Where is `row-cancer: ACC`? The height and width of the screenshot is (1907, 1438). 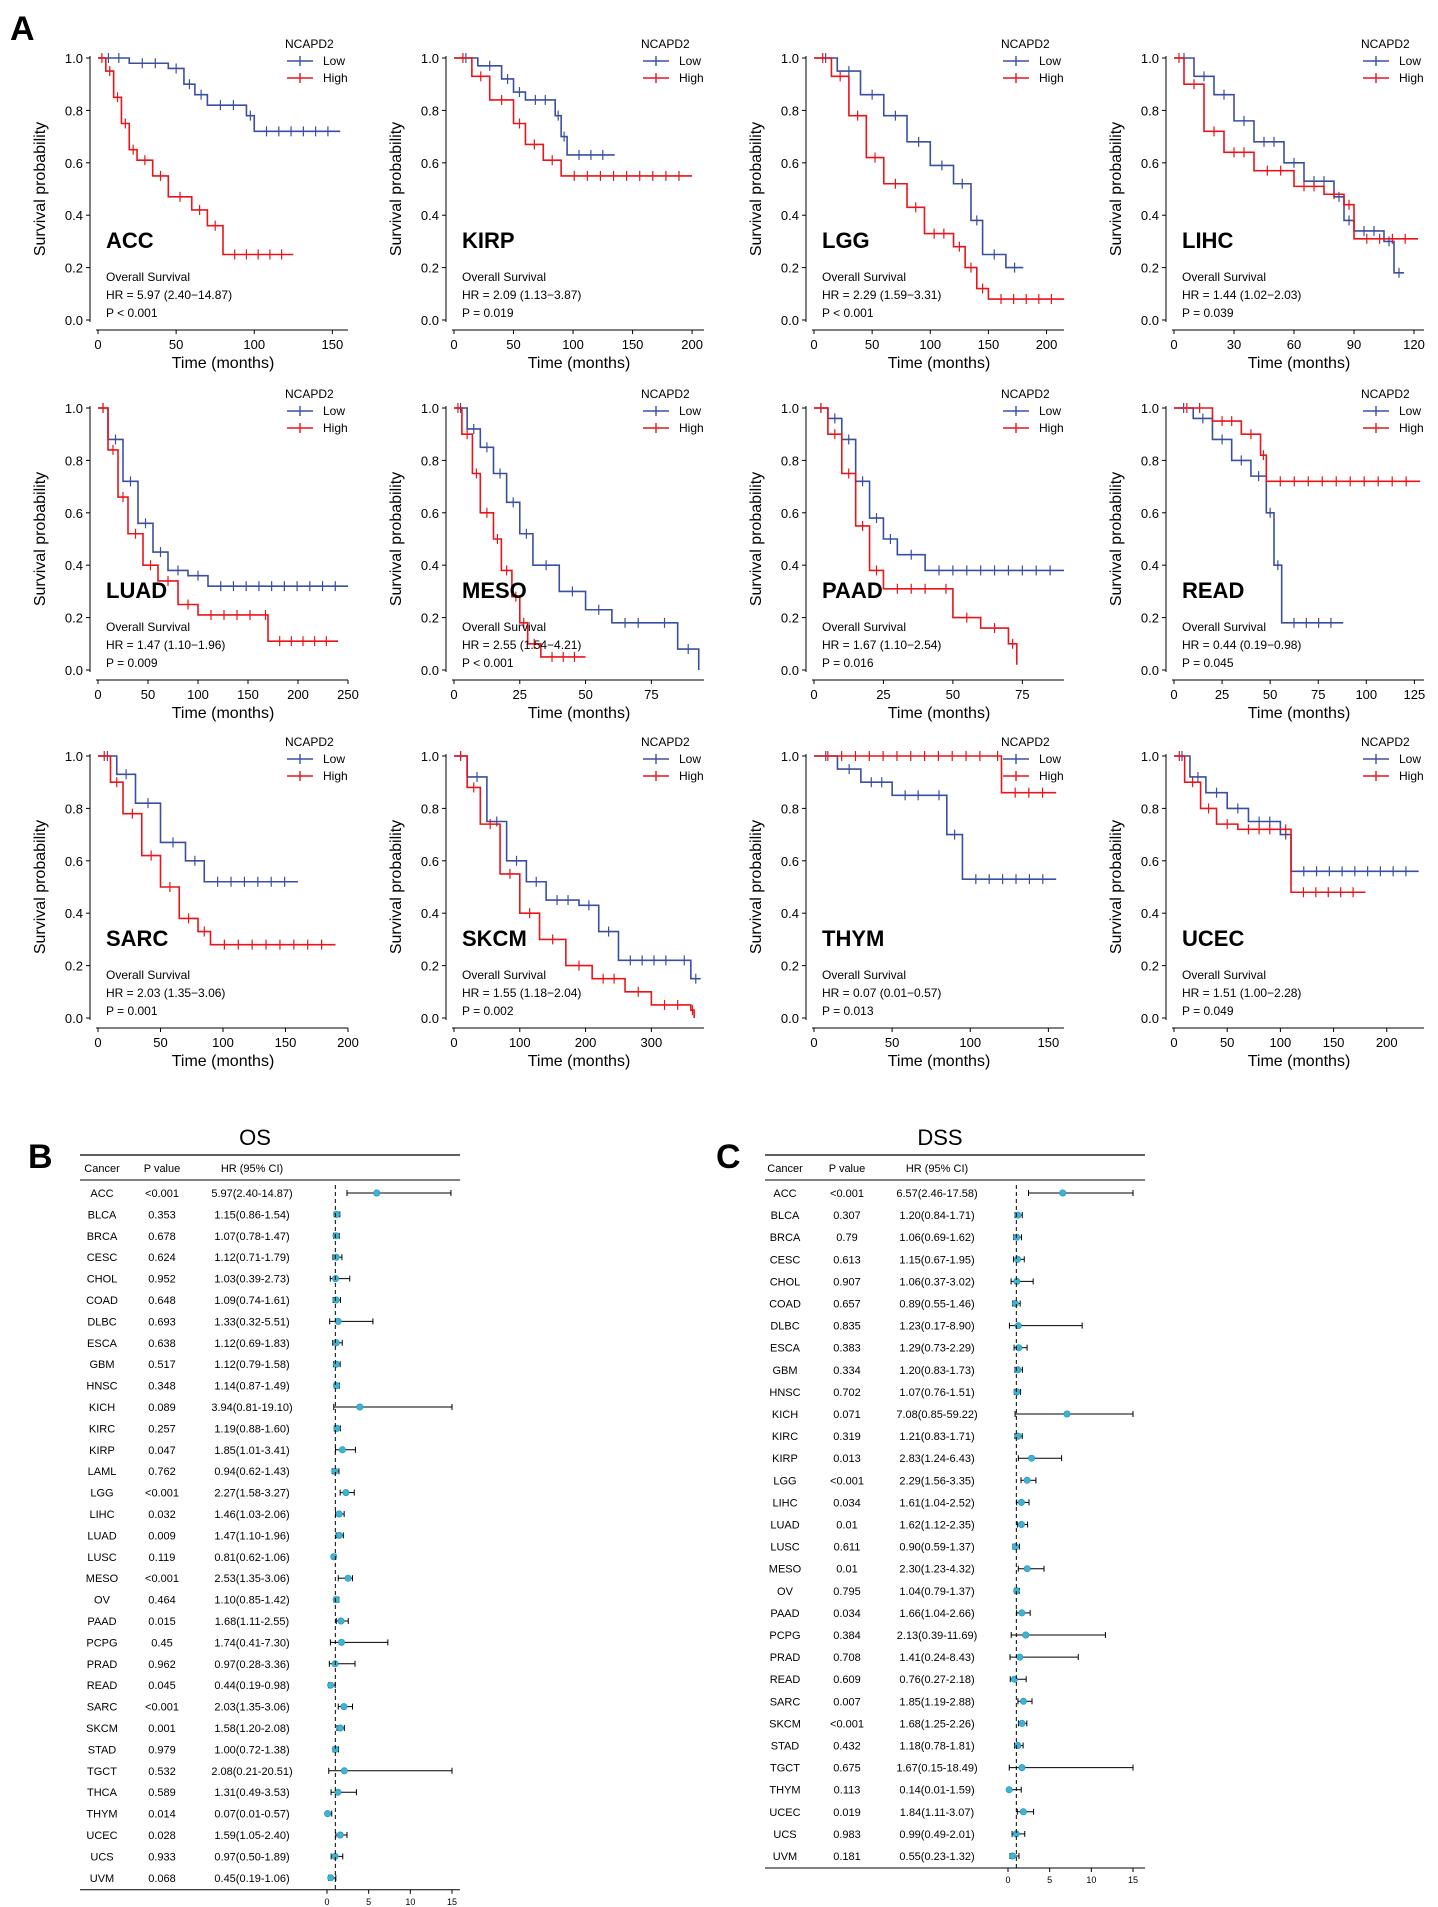 row-cancer: ACC is located at coordinates (101, 1194).